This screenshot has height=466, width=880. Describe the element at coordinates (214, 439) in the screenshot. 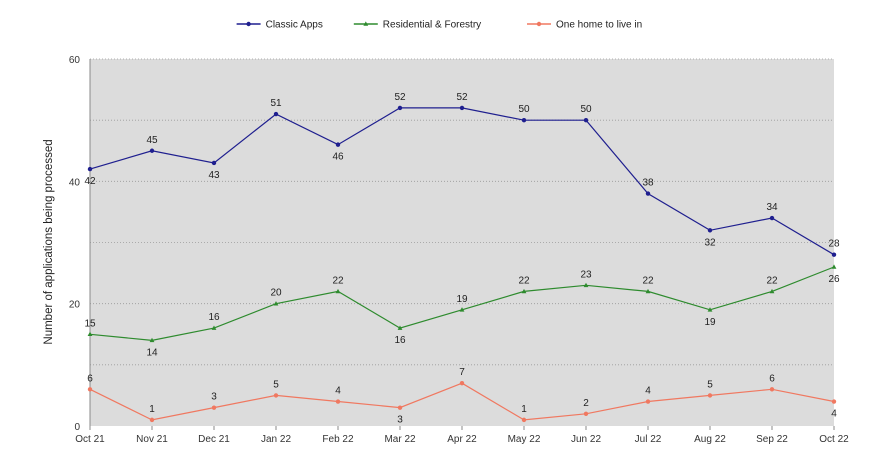

I see `x-tick-label: Dec 21` at that location.